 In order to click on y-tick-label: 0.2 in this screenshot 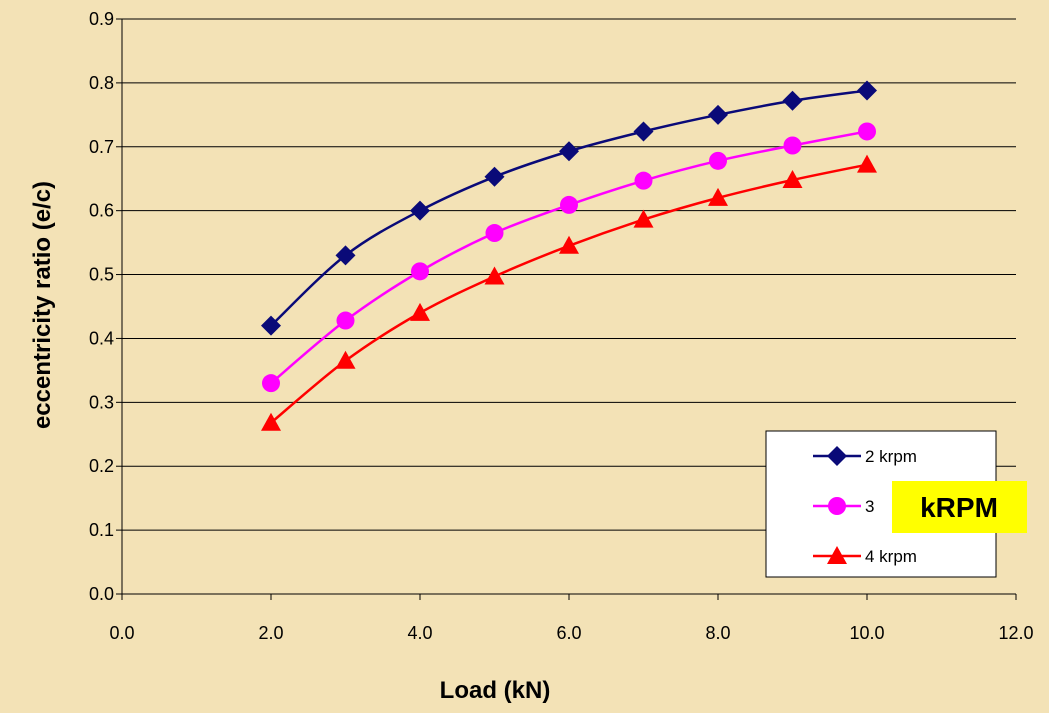, I will do `click(101, 466)`.